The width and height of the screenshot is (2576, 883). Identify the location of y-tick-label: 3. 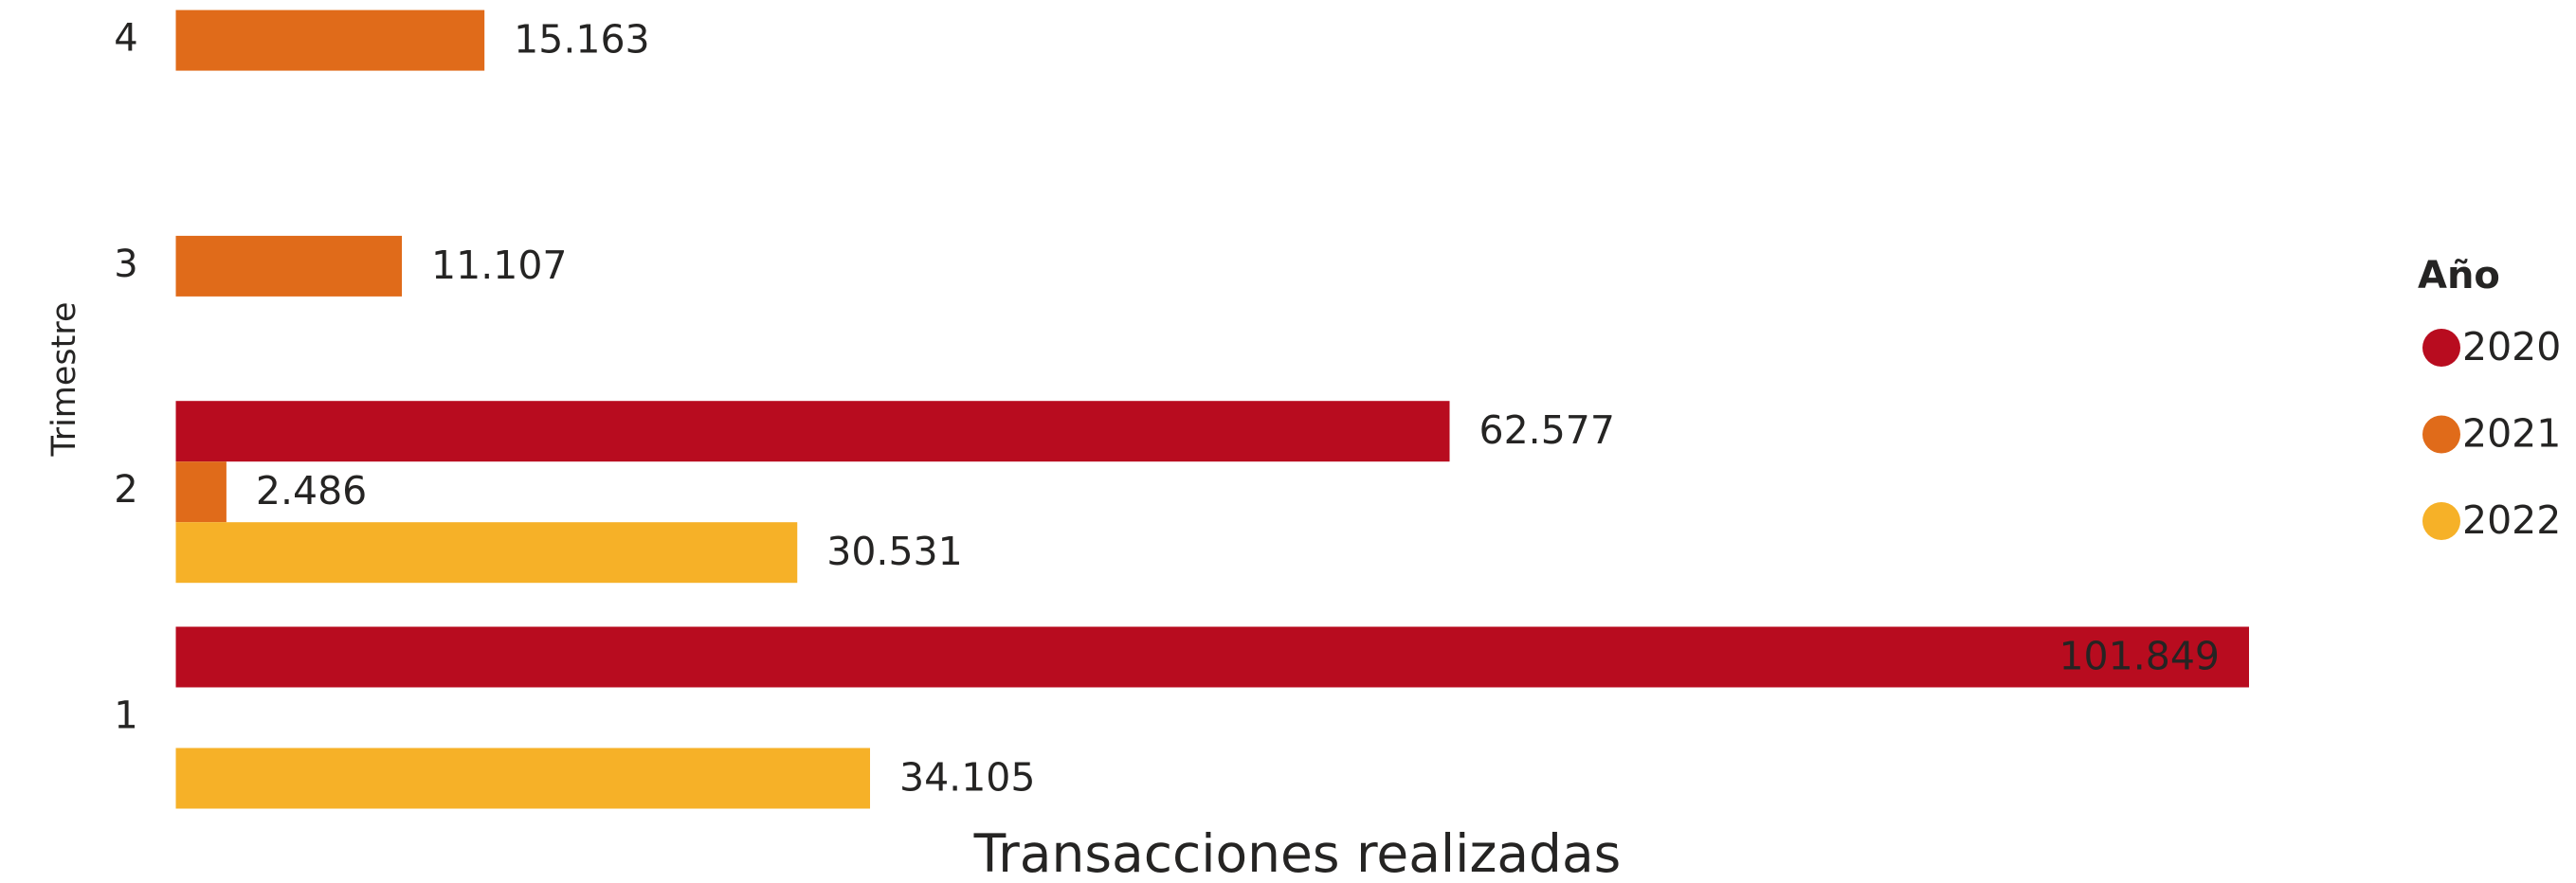
(126, 264).